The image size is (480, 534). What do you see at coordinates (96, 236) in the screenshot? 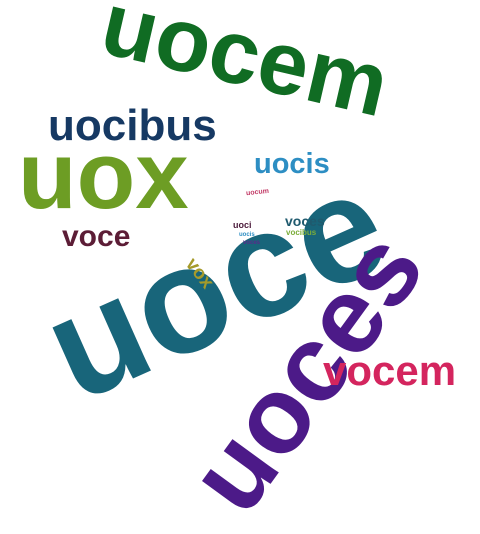
I see `word-voce: voce` at bounding box center [96, 236].